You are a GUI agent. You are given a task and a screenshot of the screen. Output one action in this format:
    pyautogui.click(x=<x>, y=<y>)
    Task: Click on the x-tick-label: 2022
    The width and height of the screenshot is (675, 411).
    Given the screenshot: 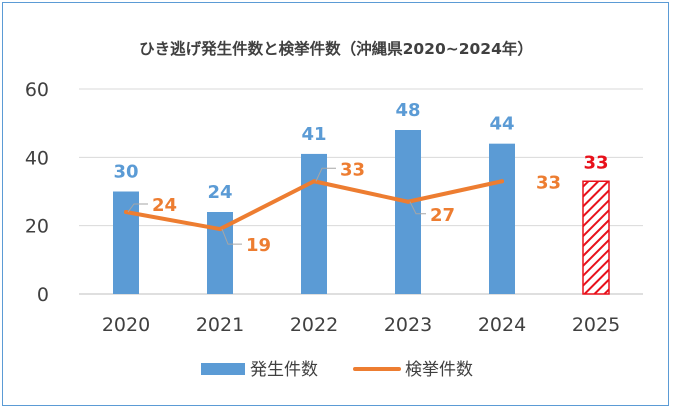 What is the action you would take?
    pyautogui.click(x=314, y=325)
    